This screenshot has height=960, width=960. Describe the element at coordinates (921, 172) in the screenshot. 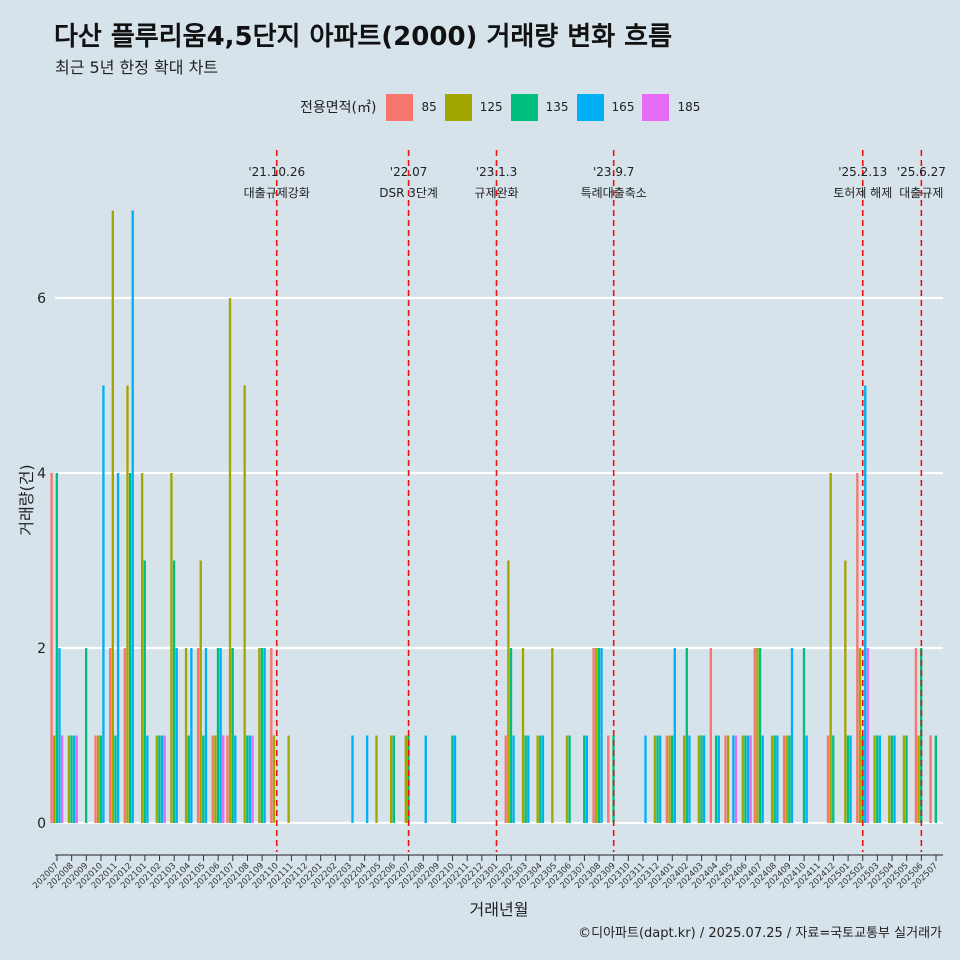

I see `event-date: '25.6.27` at that location.